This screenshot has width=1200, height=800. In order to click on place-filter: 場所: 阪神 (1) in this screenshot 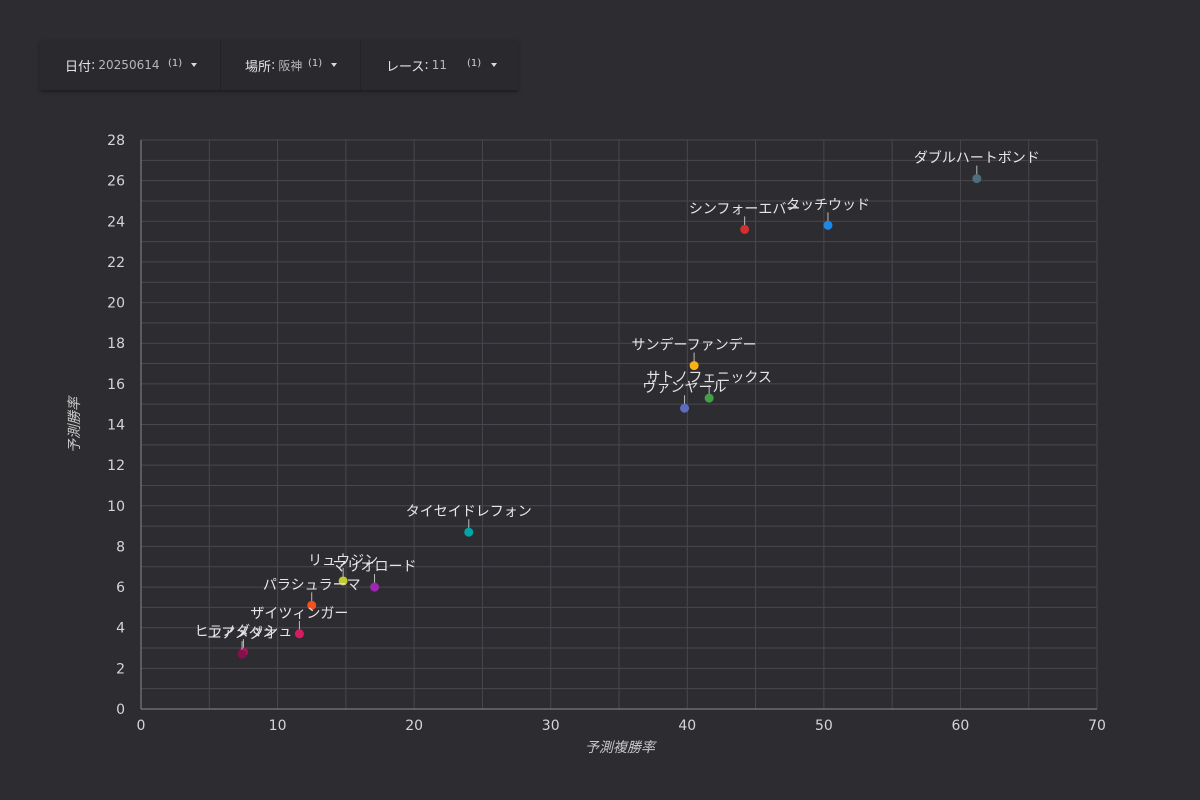, I will do `click(290, 65)`.